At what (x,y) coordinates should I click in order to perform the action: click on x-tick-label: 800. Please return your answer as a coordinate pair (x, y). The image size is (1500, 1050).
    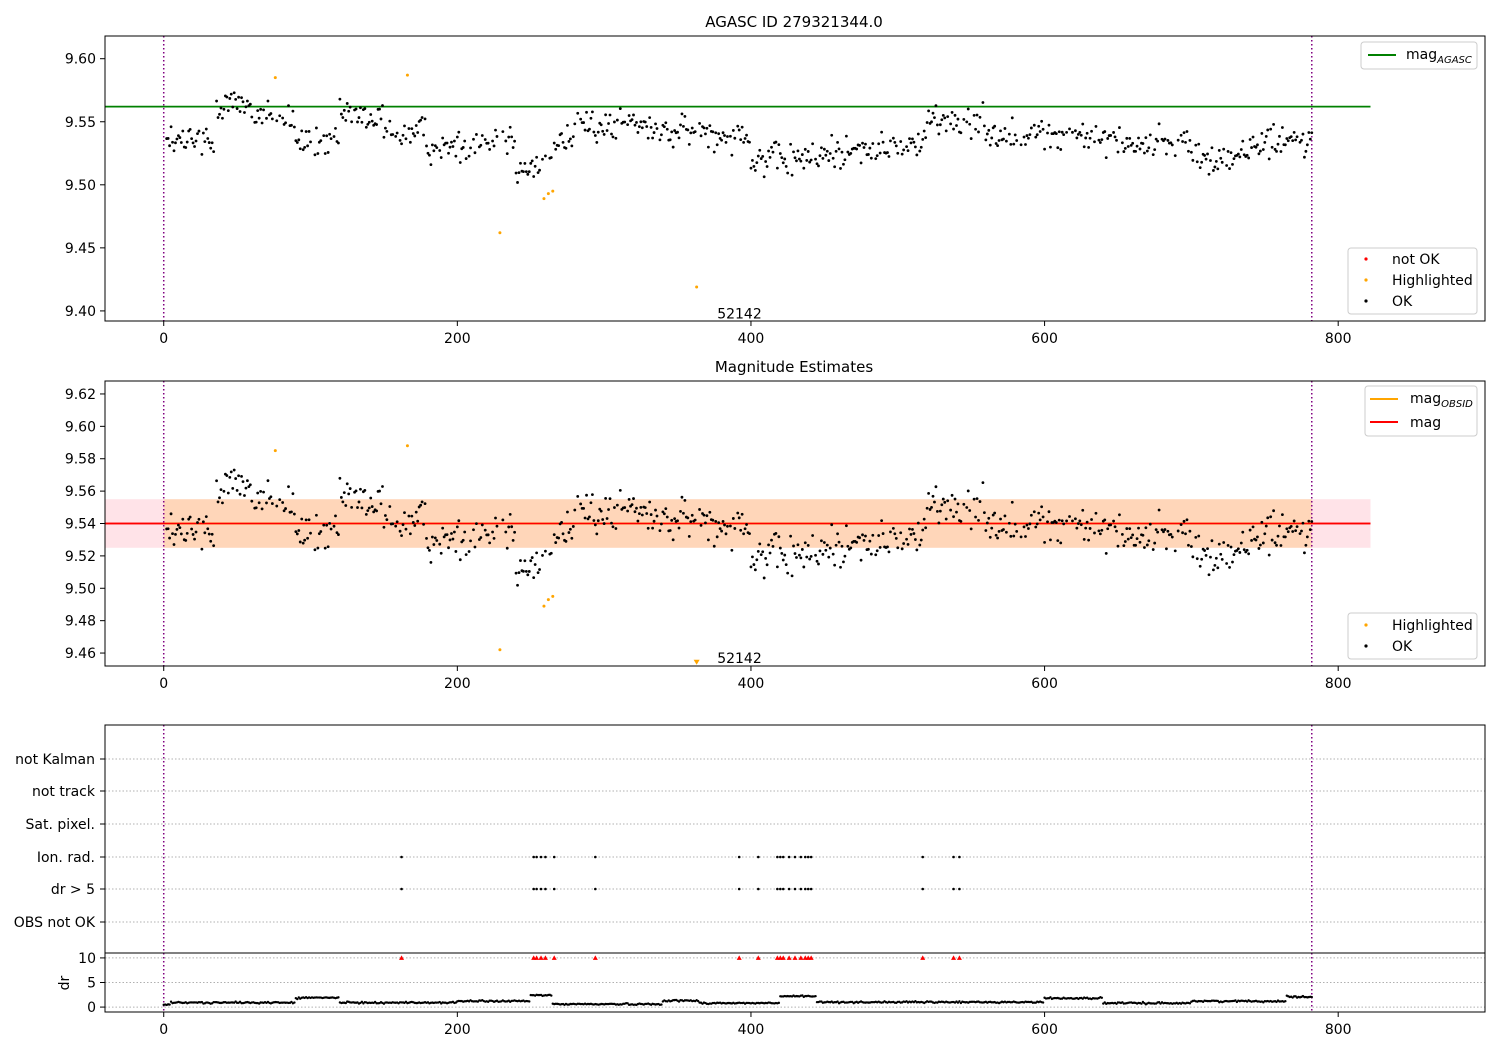
    Looking at the image, I should click on (1338, 684).